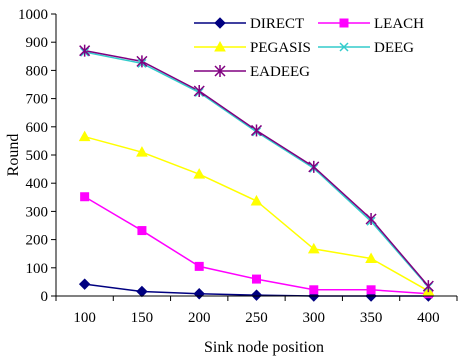 This screenshot has width=469, height=357. Describe the element at coordinates (371, 24) in the screenshot. I see `legend-item-leach: LEACH` at that location.